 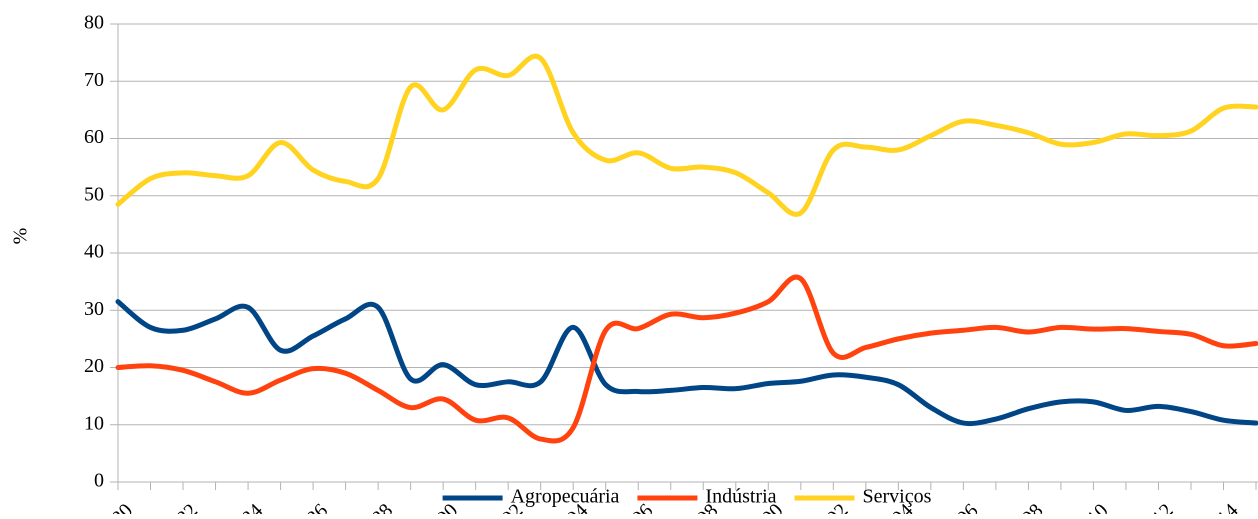 What do you see at coordinates (831, 507) in the screenshot?
I see `x-tick-label: 2002` at bounding box center [831, 507].